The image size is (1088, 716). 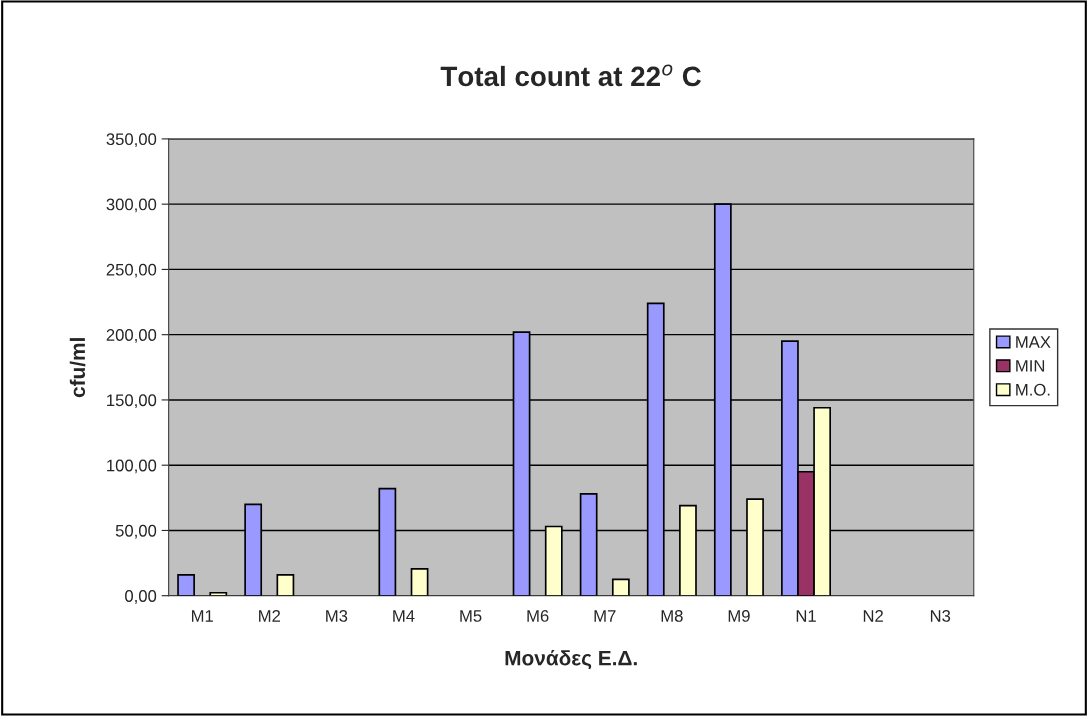 I want to click on x-tick-label: M9, so click(x=739, y=616).